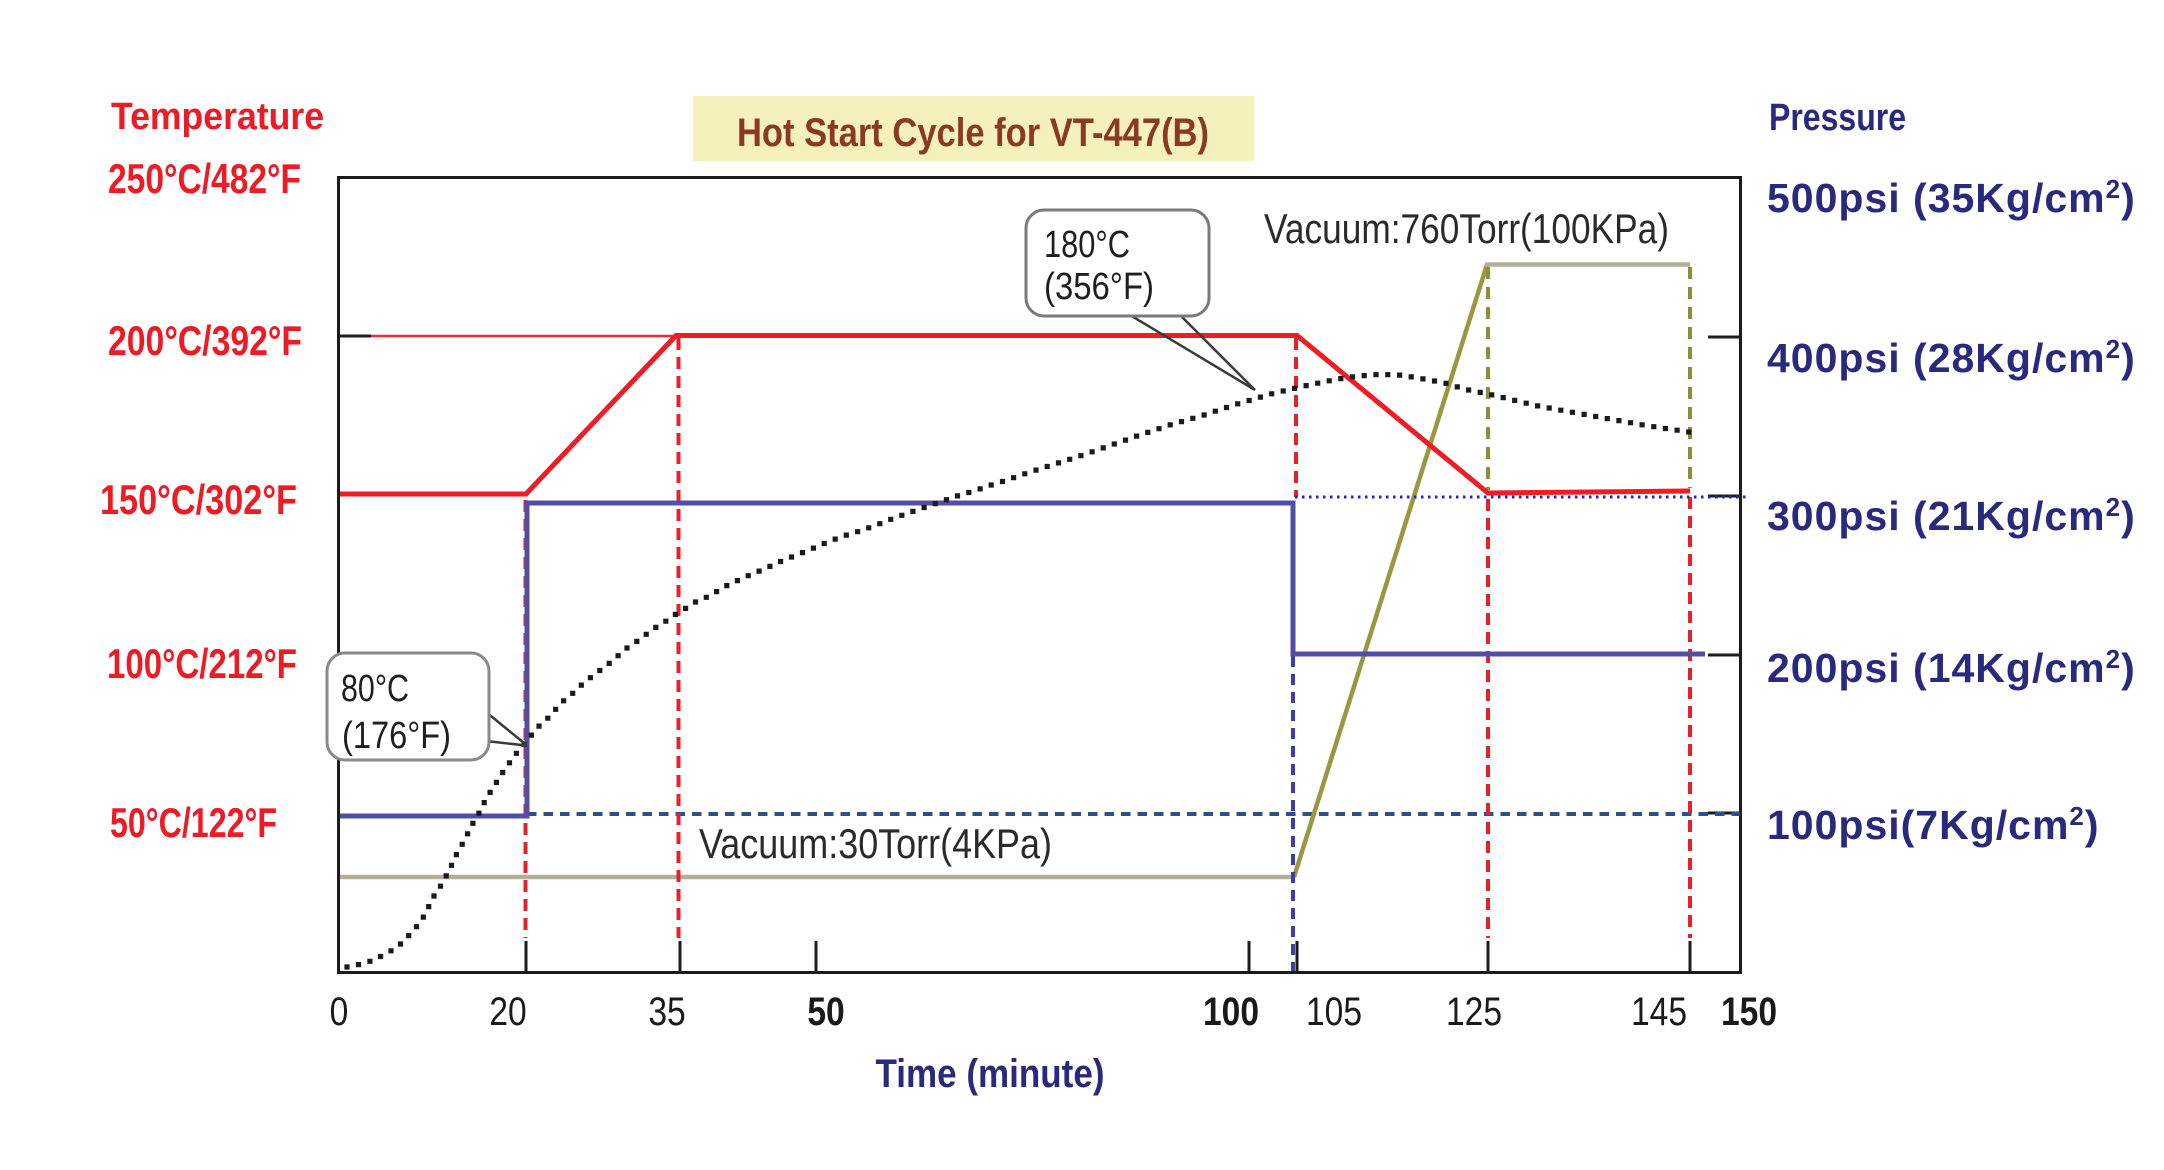 The width and height of the screenshot is (2164, 1170). Describe the element at coordinates (825, 1011) in the screenshot. I see `svg-text: 50` at that location.